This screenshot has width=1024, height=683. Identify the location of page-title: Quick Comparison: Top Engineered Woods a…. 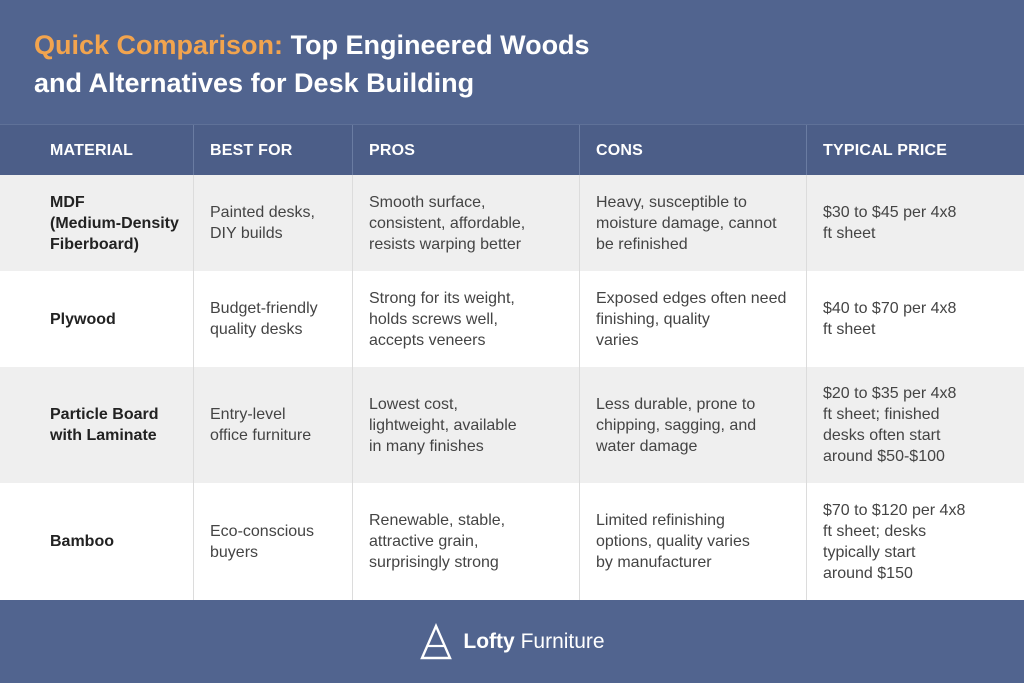
(484, 64).